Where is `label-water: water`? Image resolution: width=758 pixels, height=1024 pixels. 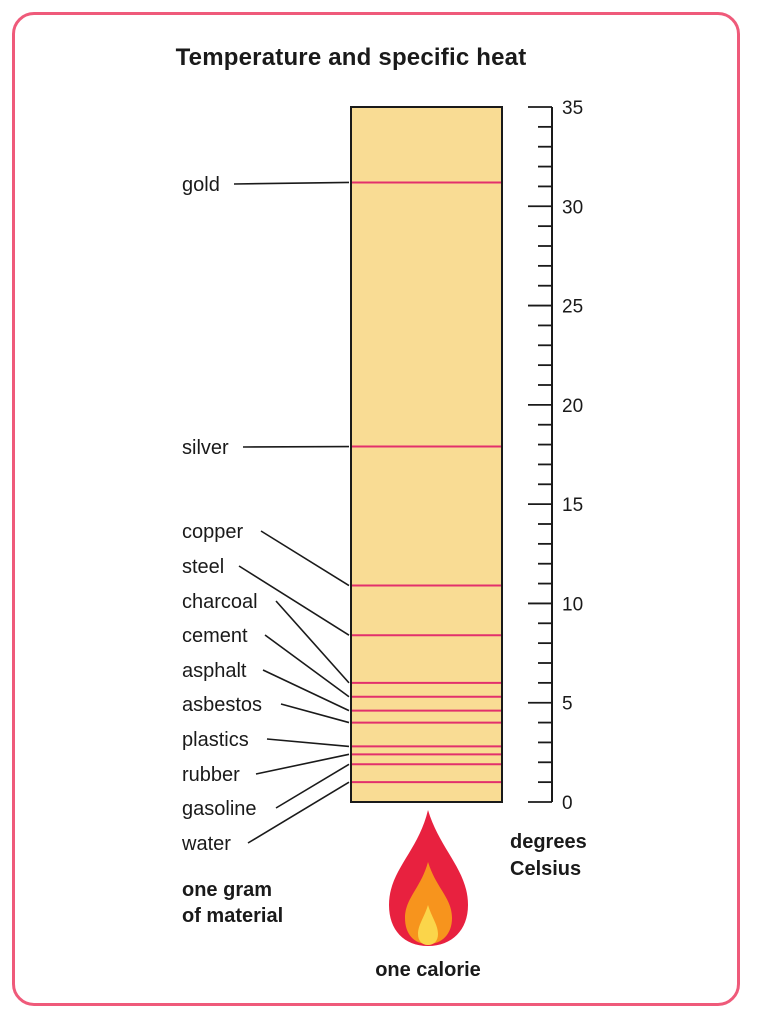
label-water: water is located at coordinates (206, 844).